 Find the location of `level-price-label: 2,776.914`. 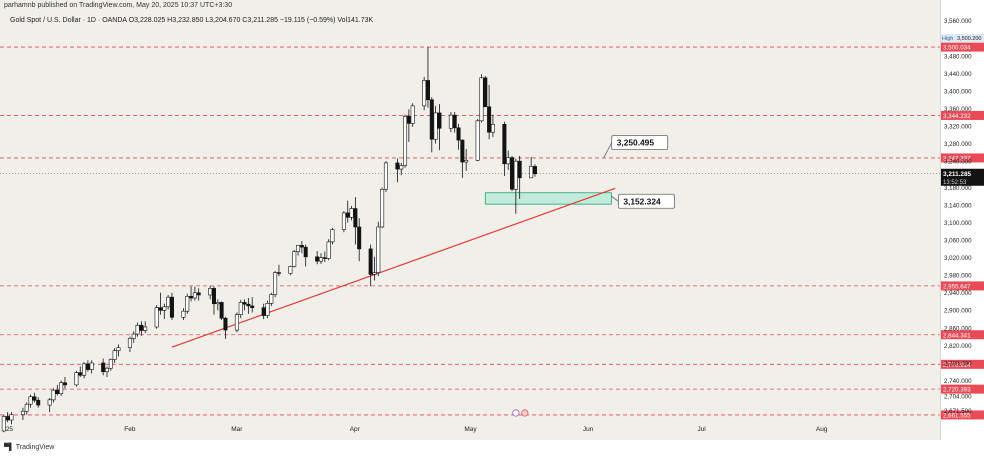

level-price-label: 2,776.914 is located at coordinates (957, 365).